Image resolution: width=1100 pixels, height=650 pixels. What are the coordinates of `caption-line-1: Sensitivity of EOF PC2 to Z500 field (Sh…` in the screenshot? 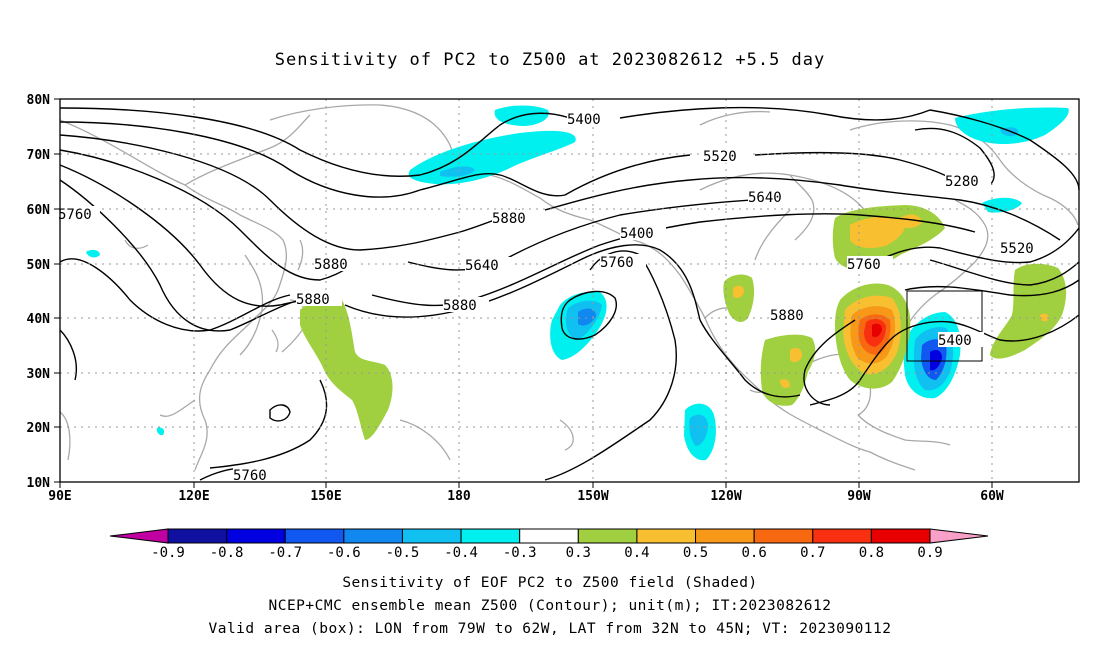 It's located at (550, 583).